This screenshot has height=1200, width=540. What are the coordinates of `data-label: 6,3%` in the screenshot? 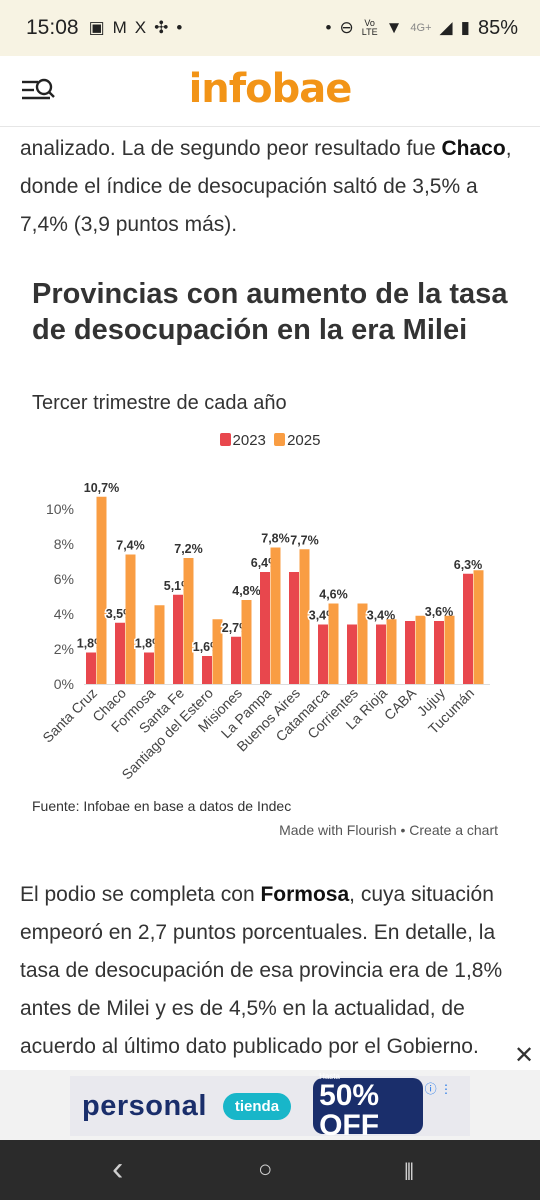 It's located at (468, 565).